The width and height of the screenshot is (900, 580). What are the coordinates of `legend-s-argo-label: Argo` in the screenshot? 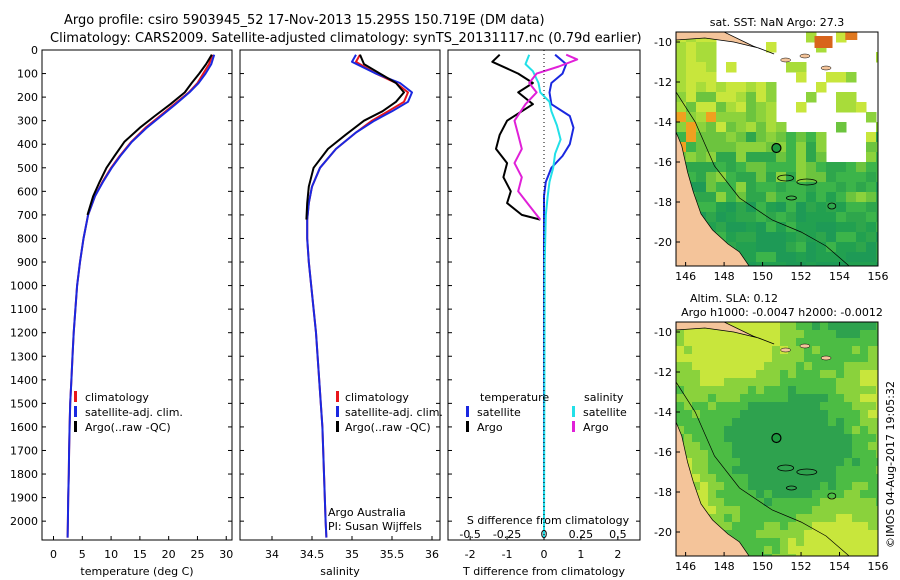 It's located at (596, 427).